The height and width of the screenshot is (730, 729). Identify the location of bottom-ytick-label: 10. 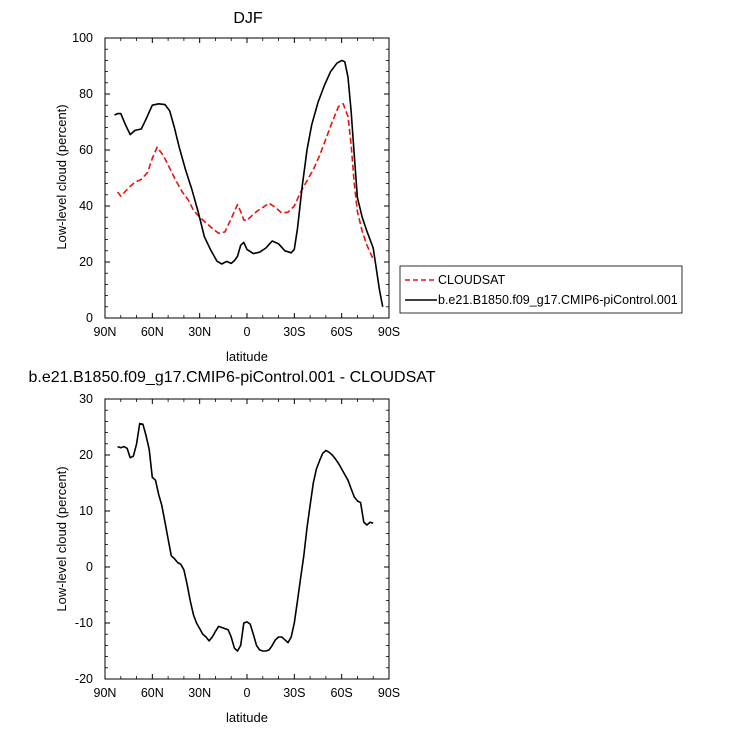
(86, 511).